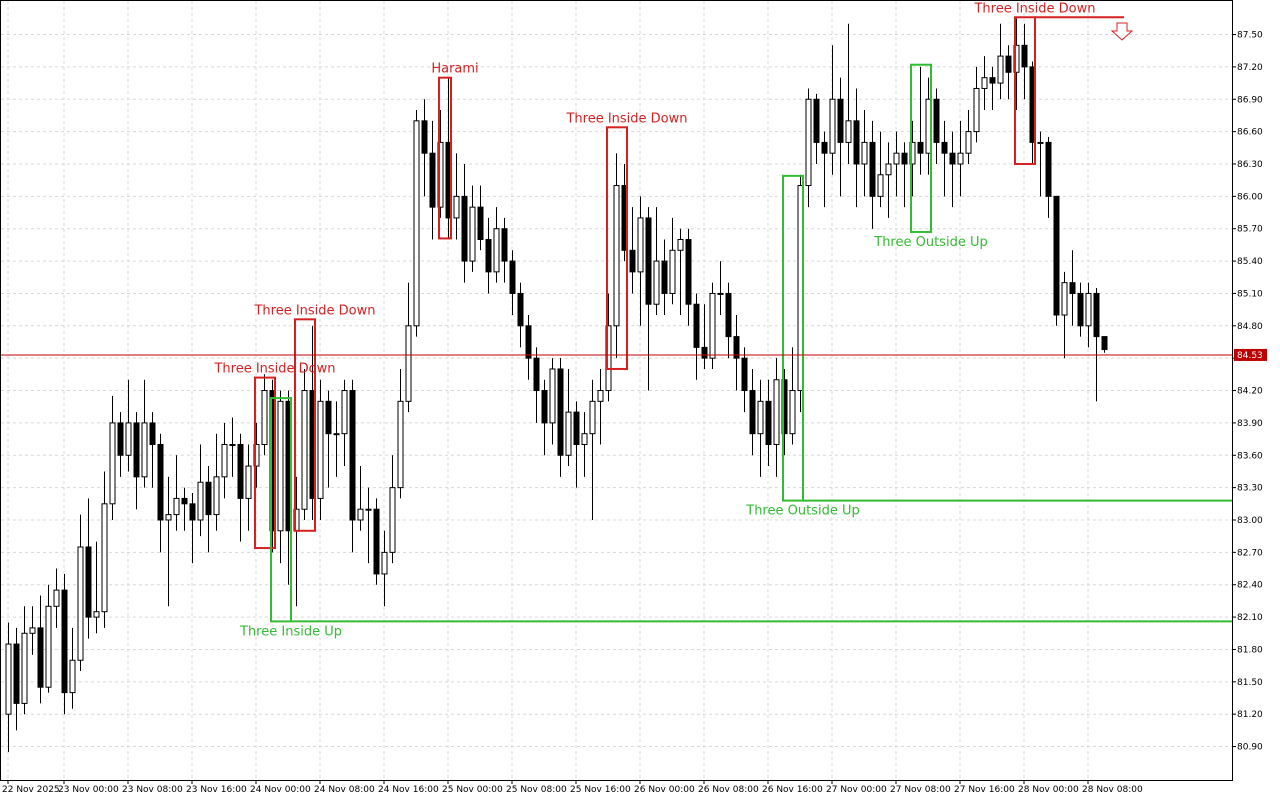  I want to click on y-tick-label: 84.80, so click(1250, 327).